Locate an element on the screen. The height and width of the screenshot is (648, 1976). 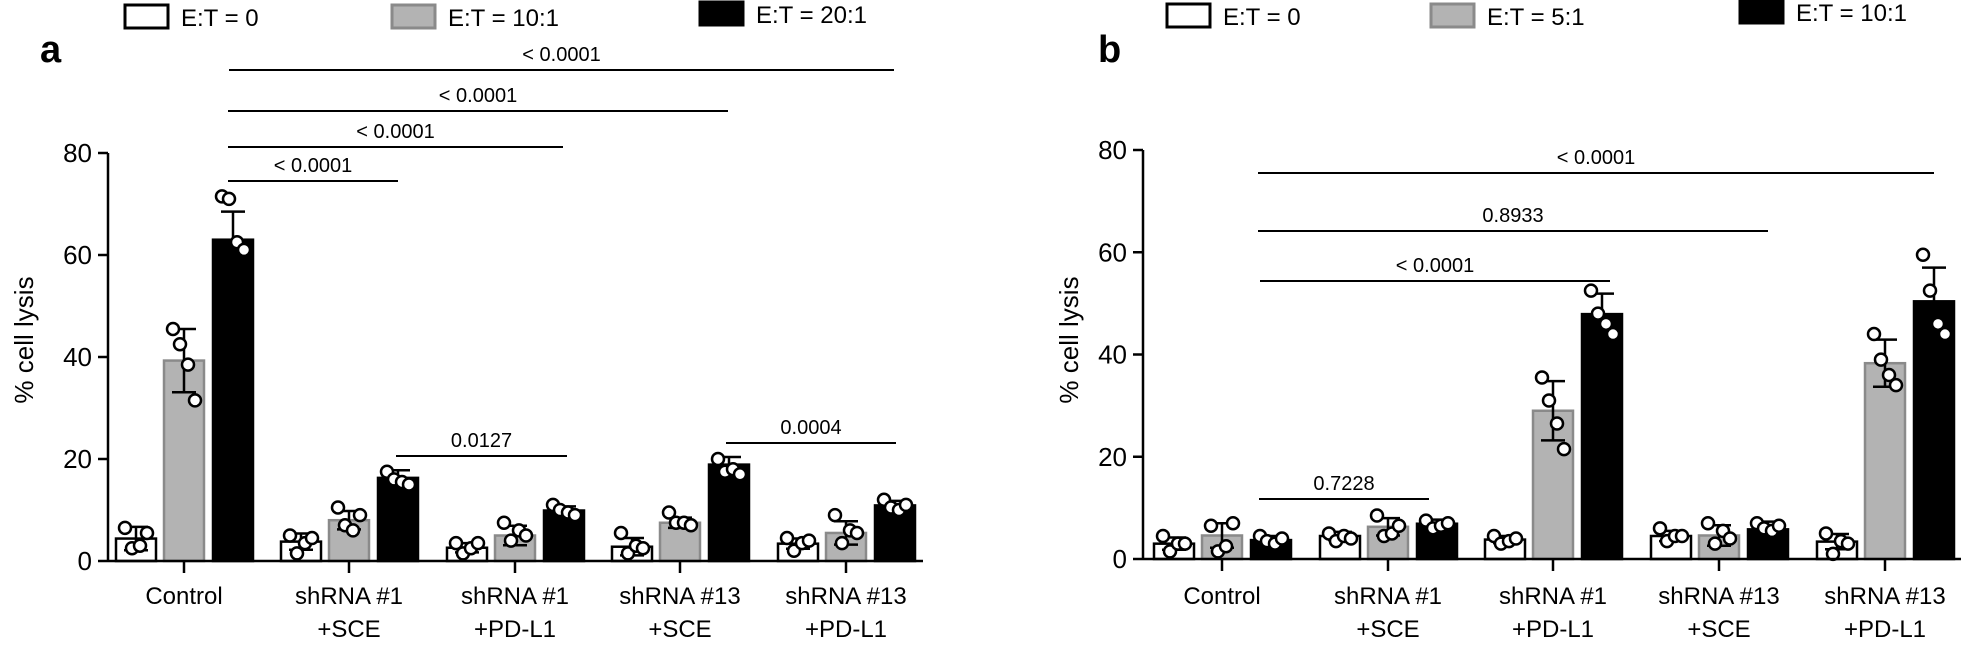
legend-label: E:T = 10:1 is located at coordinates (1851, 13).